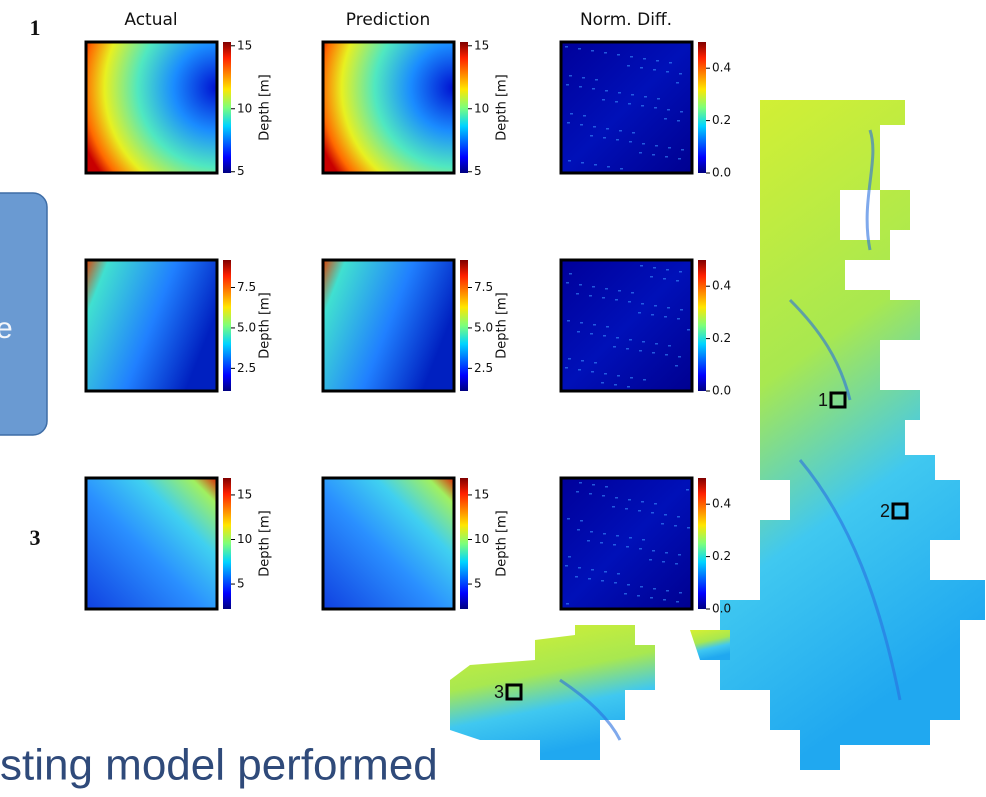  What do you see at coordinates (483, 368) in the screenshot?
I see `colorbar-tick-label: 2.5` at bounding box center [483, 368].